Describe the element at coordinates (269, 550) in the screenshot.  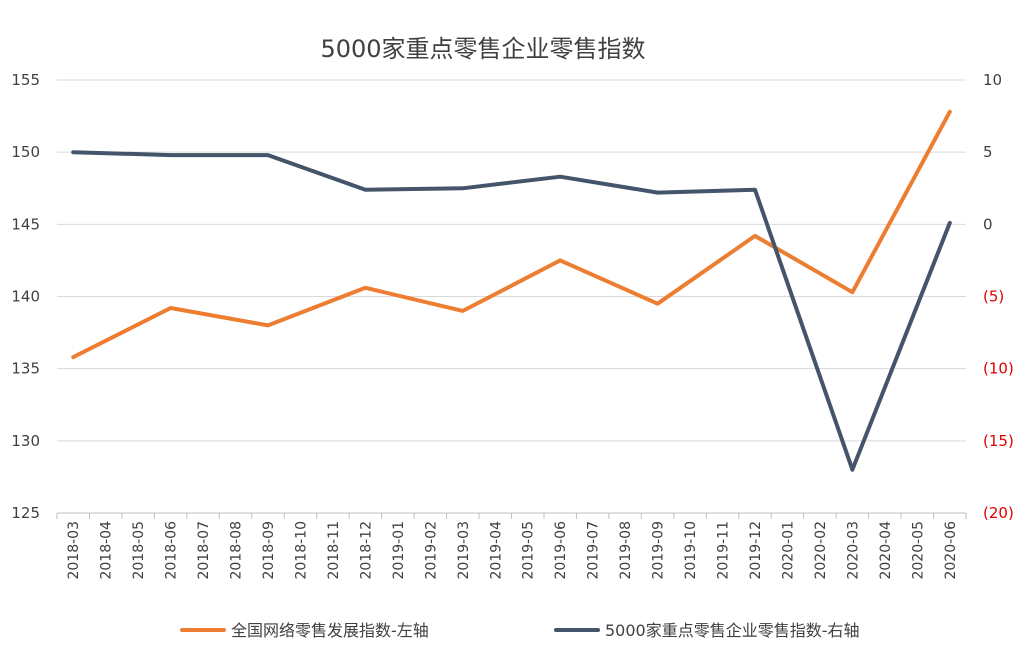
I see `x-tick-label: 2018-09` at that location.